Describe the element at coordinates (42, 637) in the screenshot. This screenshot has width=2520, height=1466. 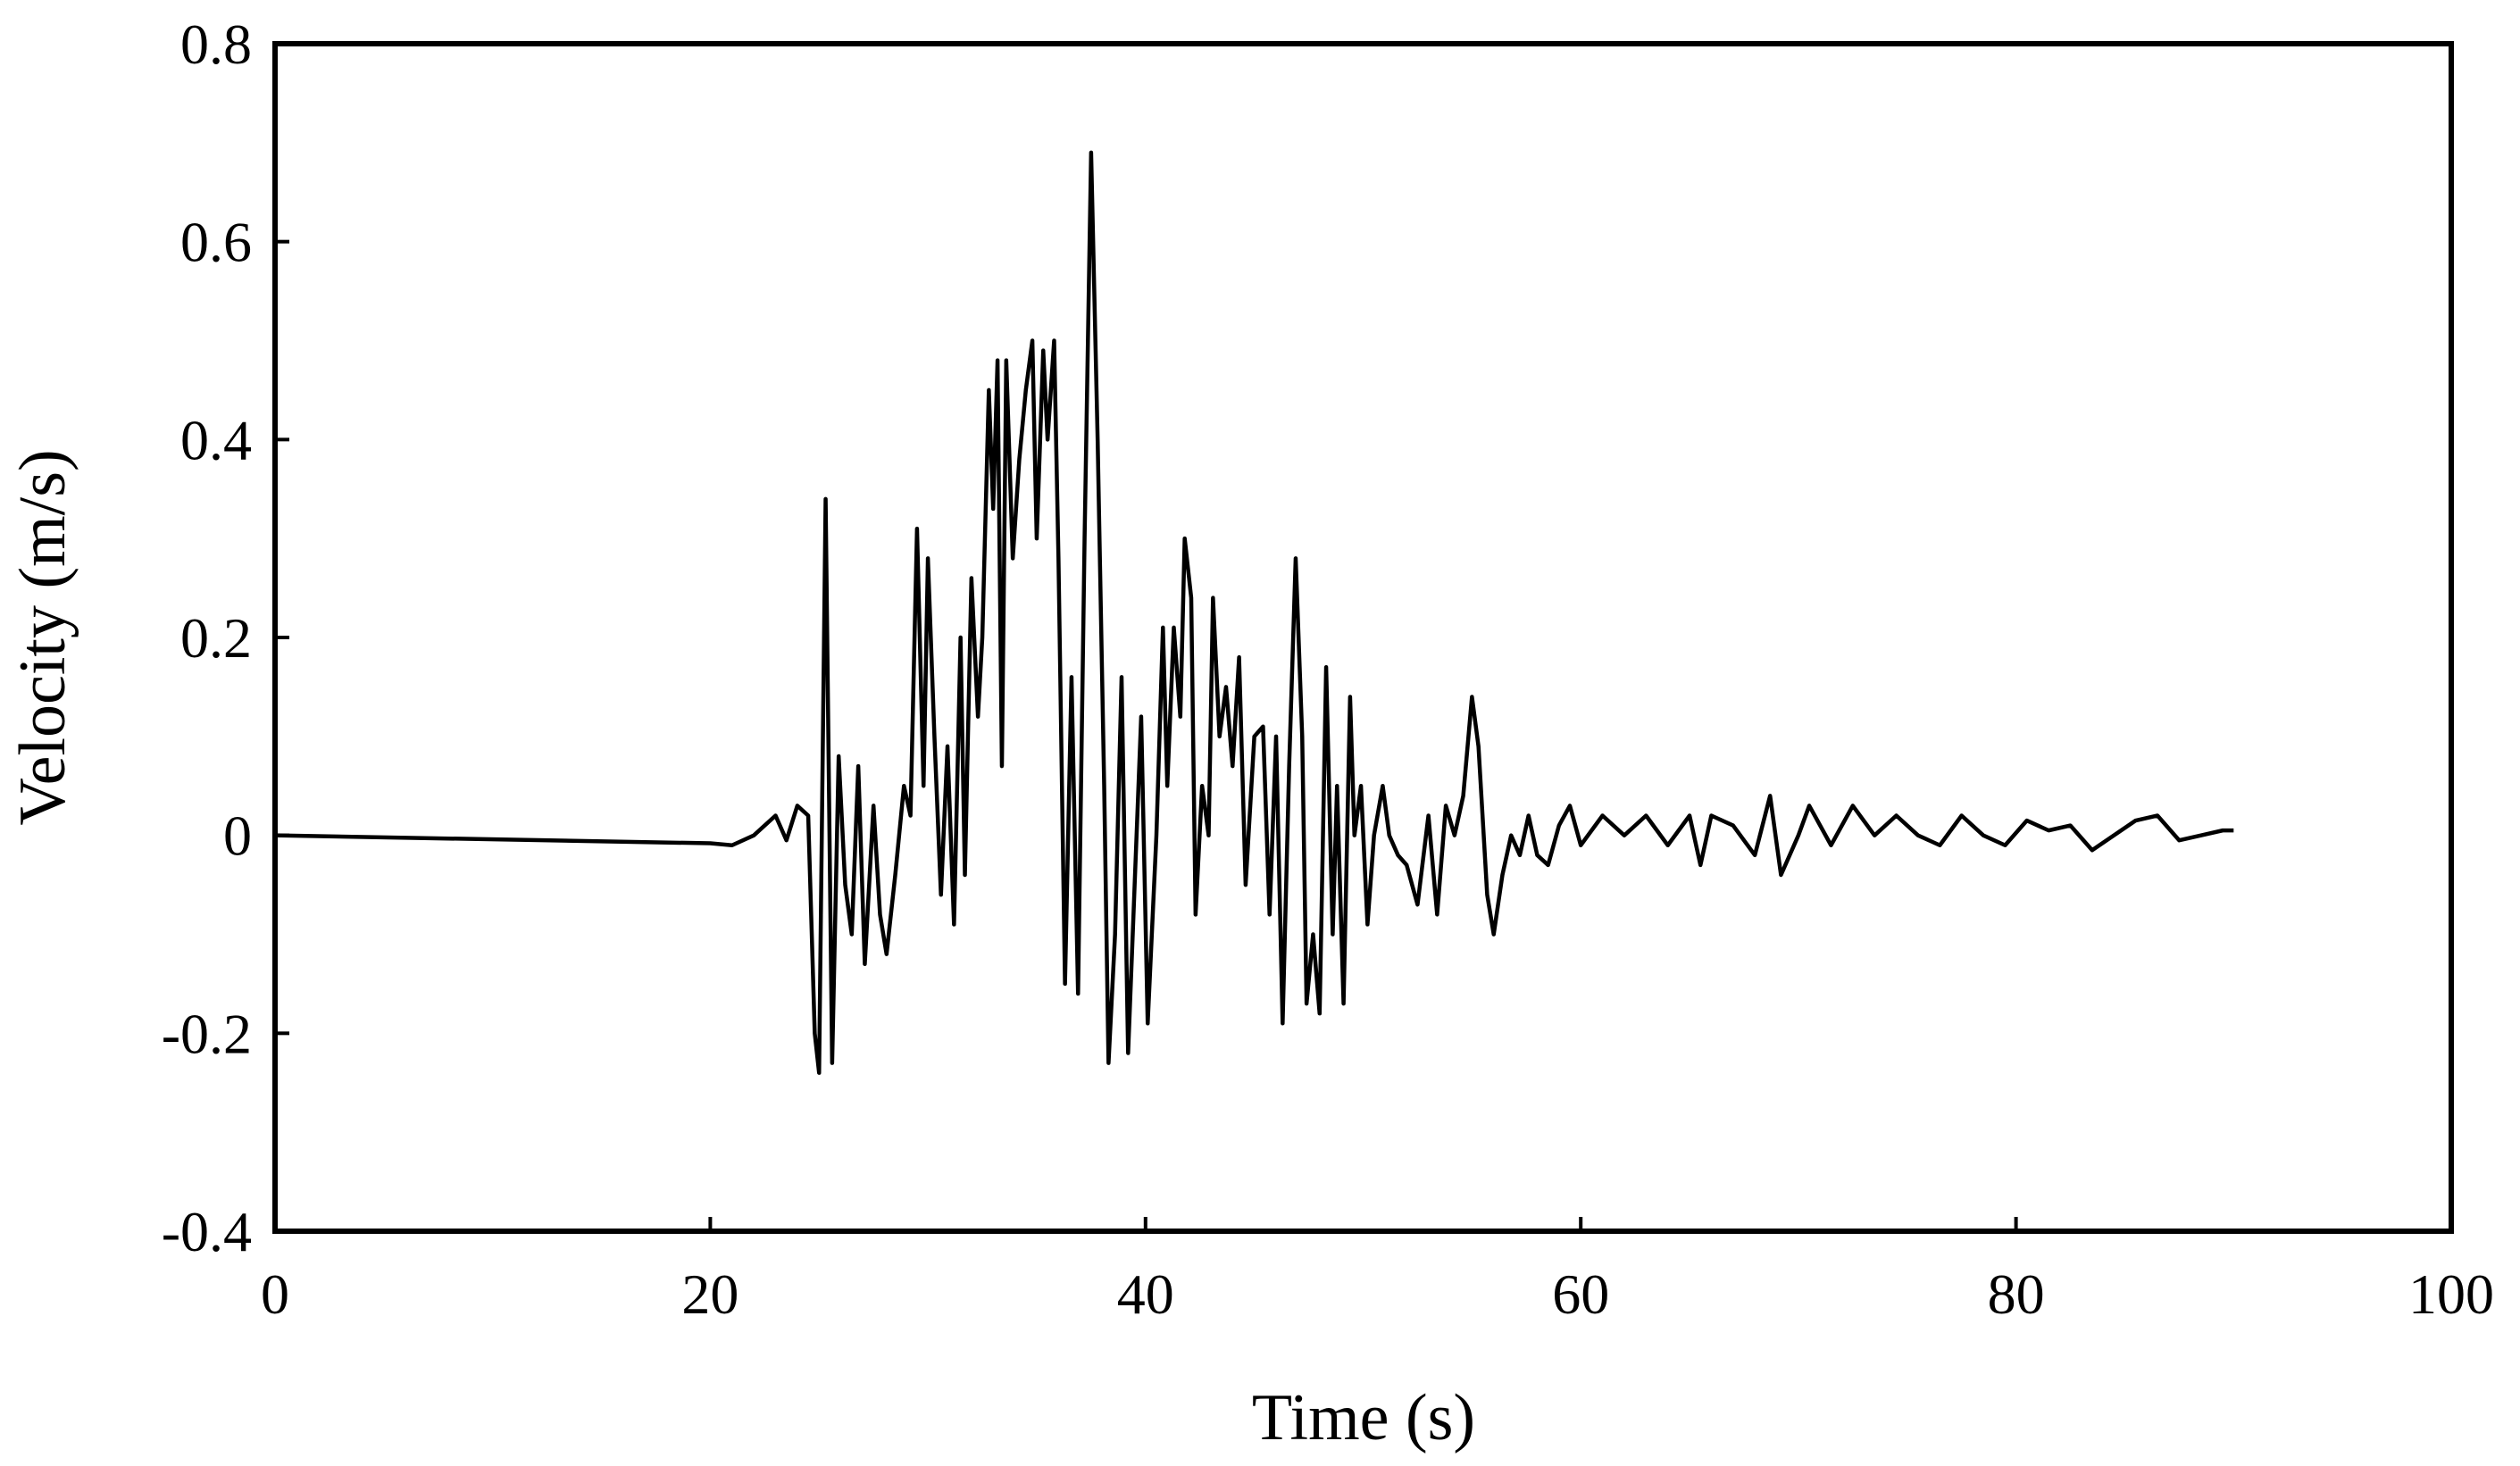
I see `y-axis-title: Velocity (m/s)` at that location.